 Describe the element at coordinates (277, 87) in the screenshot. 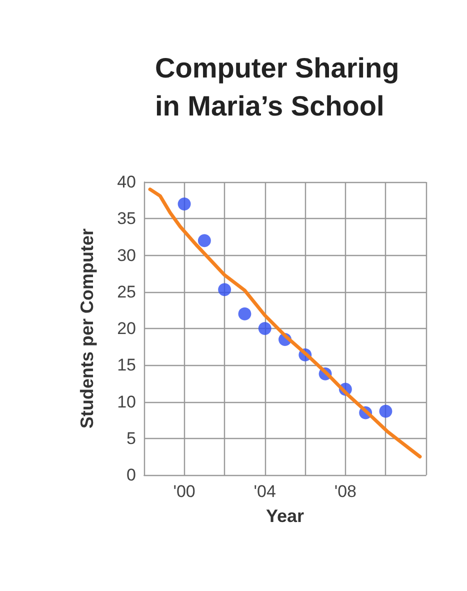

I see `chart-title: Computer Sharing in Maria’s School` at that location.